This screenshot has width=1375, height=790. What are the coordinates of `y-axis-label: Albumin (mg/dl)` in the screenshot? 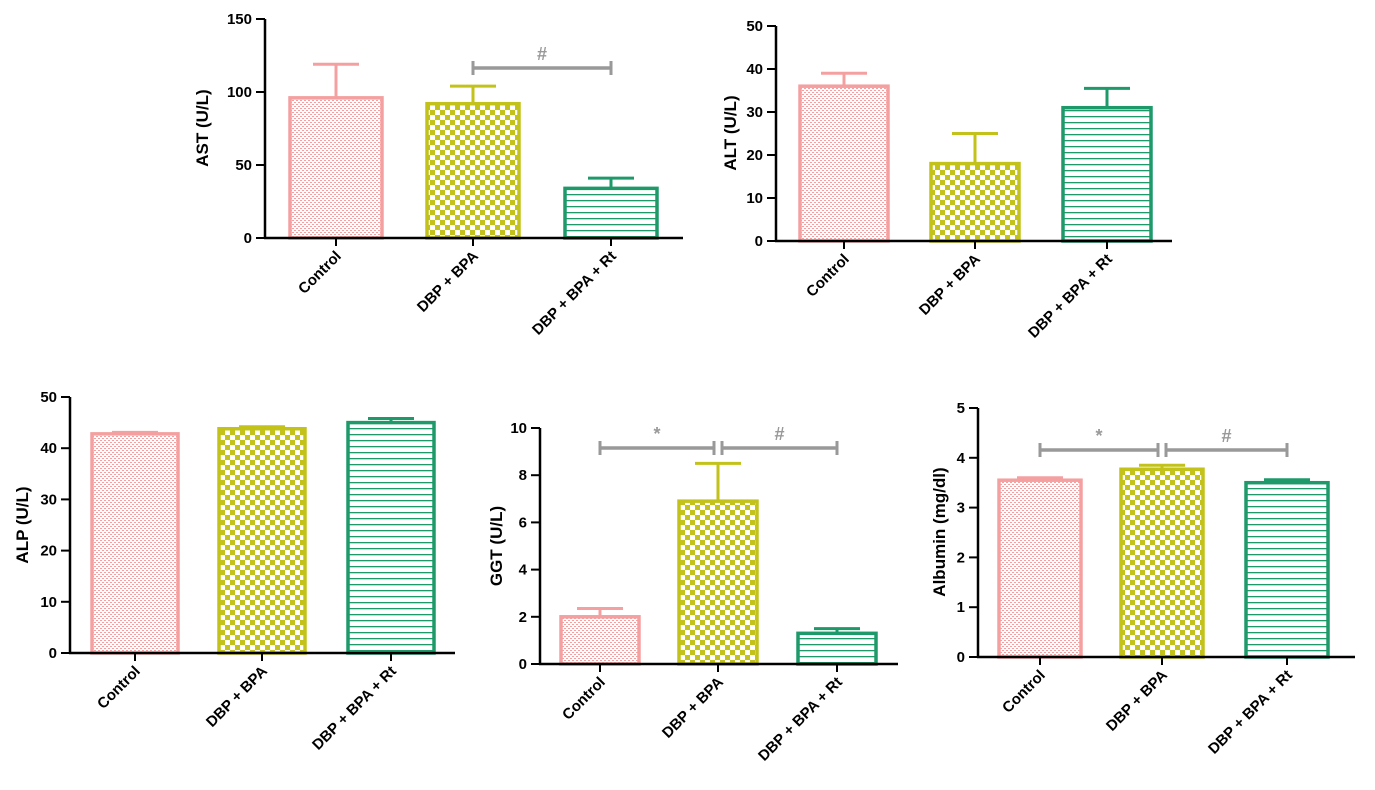 It's located at (939, 531).